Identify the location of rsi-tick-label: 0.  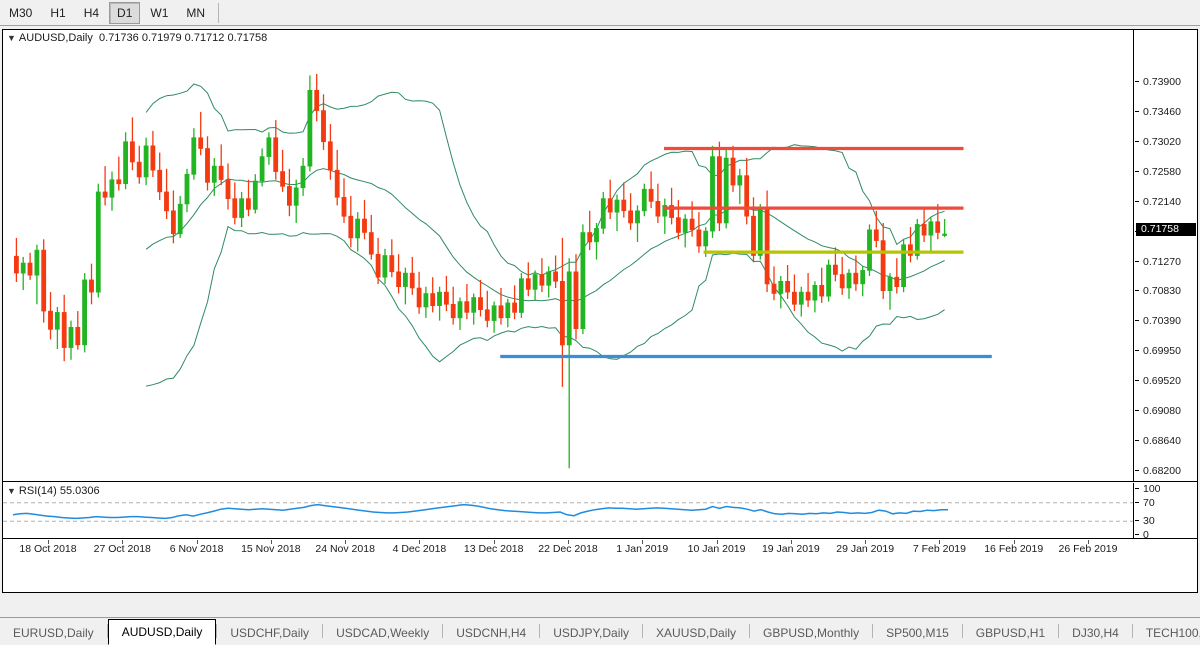
(1165, 533).